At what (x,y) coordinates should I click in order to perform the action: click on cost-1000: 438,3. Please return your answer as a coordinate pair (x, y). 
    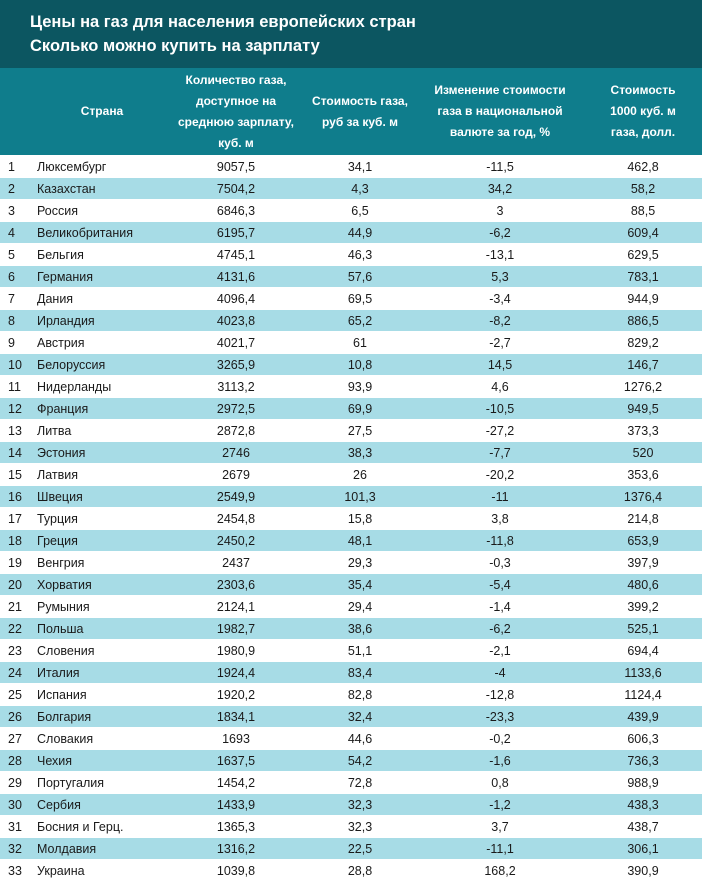
    Looking at the image, I should click on (643, 805).